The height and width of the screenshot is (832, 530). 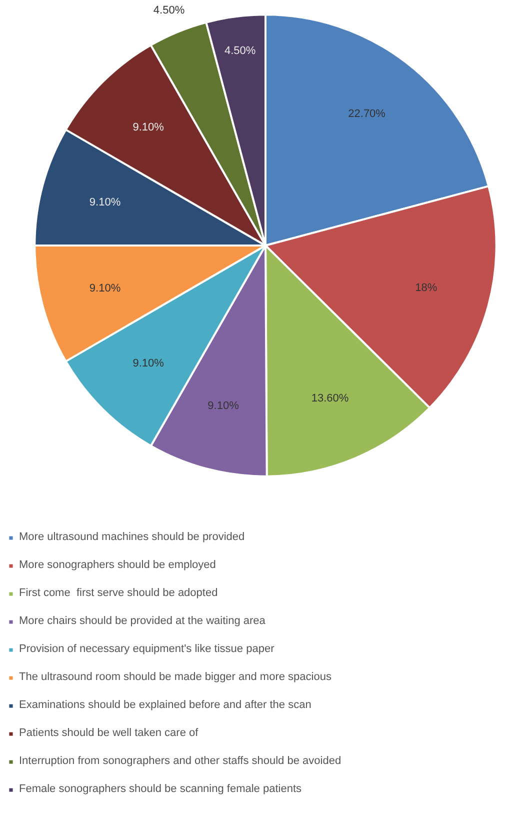 I want to click on legend-label: More chairs should be provided at the waiting area, so click(x=142, y=621).